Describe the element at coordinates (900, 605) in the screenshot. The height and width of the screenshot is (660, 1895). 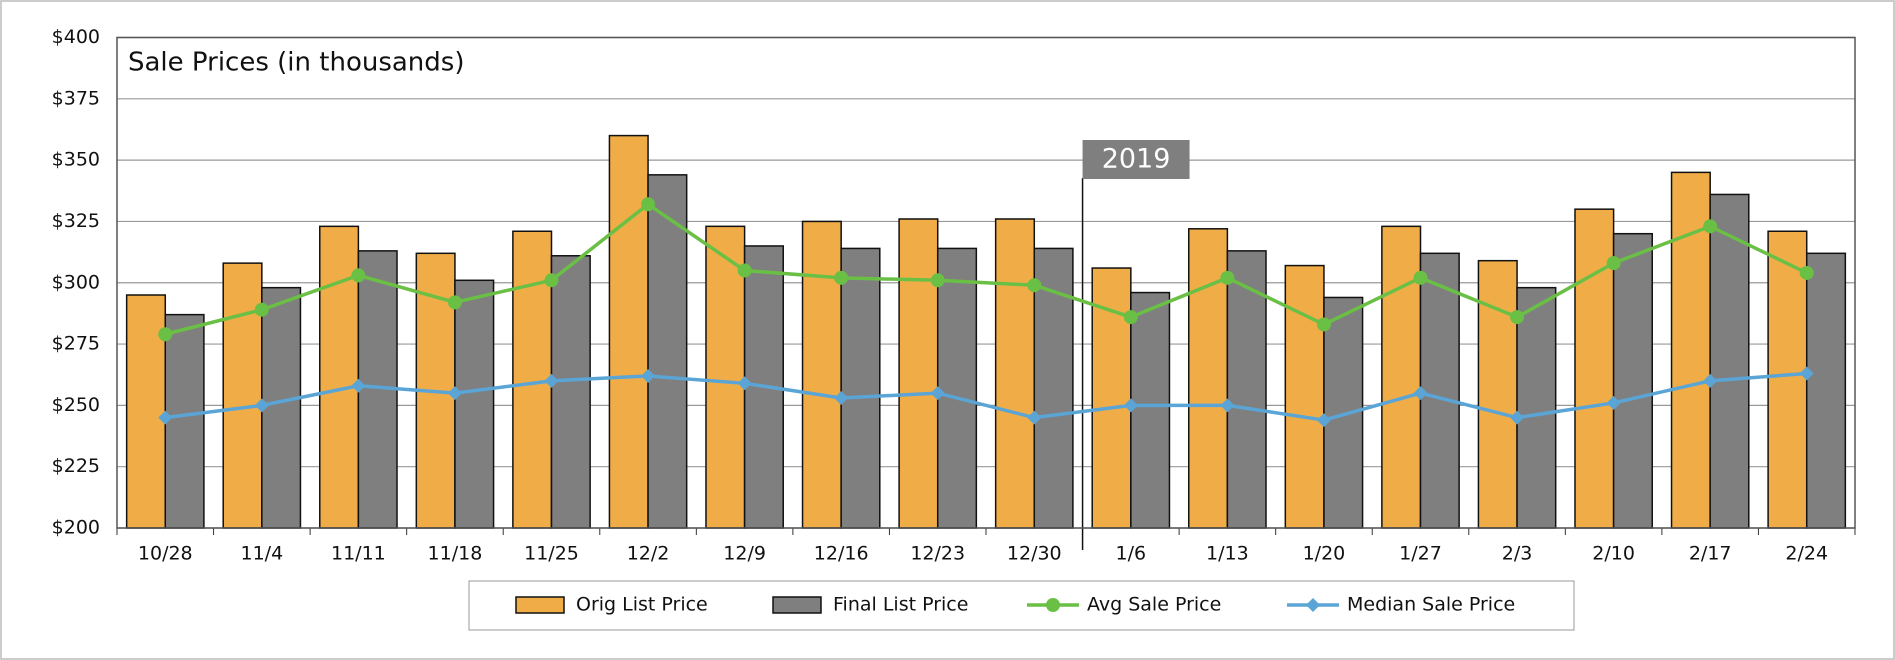
I see `legend-label: Final List Price` at that location.